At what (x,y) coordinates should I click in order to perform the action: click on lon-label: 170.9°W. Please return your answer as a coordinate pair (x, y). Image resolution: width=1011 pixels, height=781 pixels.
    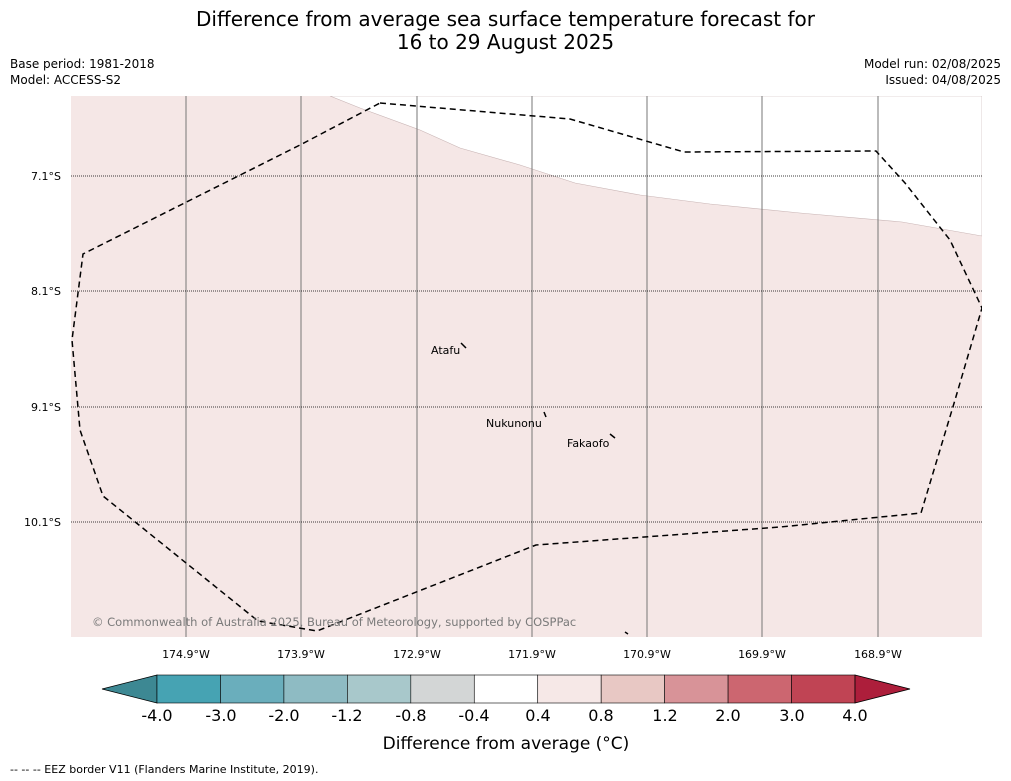
    Looking at the image, I should click on (647, 654).